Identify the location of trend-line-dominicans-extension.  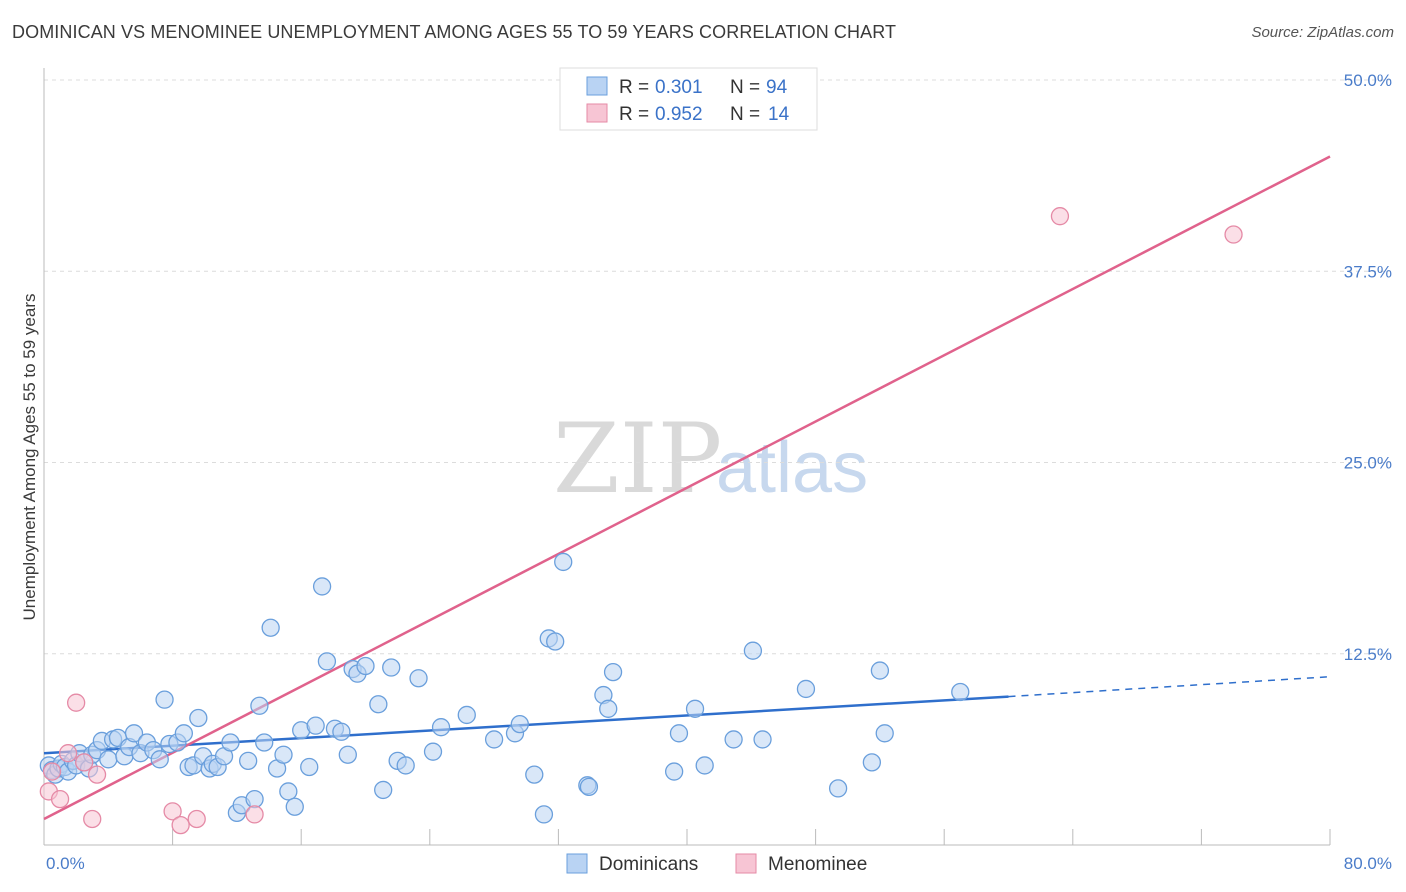
(1169, 686).